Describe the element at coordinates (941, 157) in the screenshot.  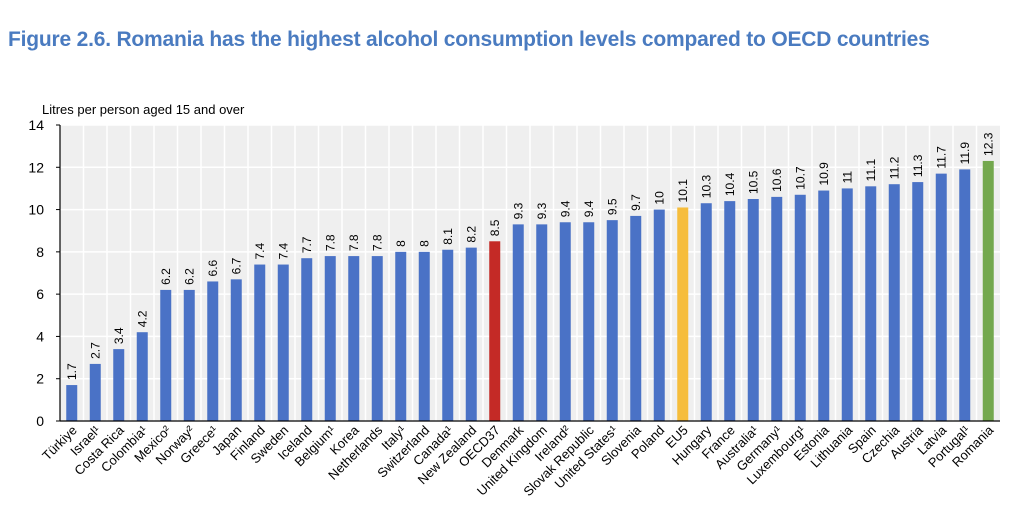
I see `data-label: 11.7` at that location.